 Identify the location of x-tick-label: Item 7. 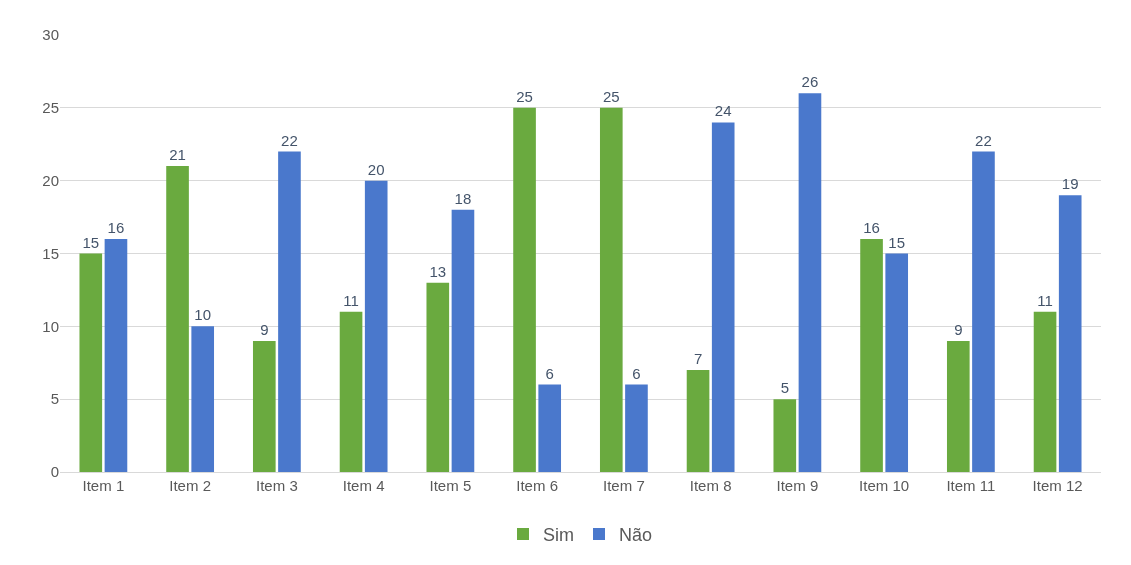
(624, 485).